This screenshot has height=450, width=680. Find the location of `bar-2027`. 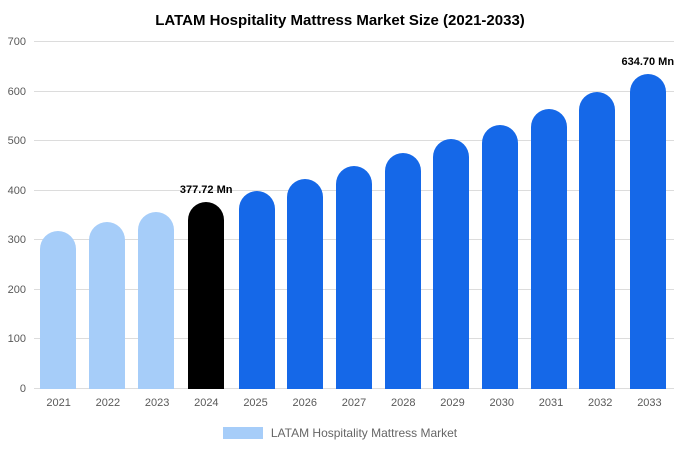

bar-2027 is located at coordinates (354, 277).